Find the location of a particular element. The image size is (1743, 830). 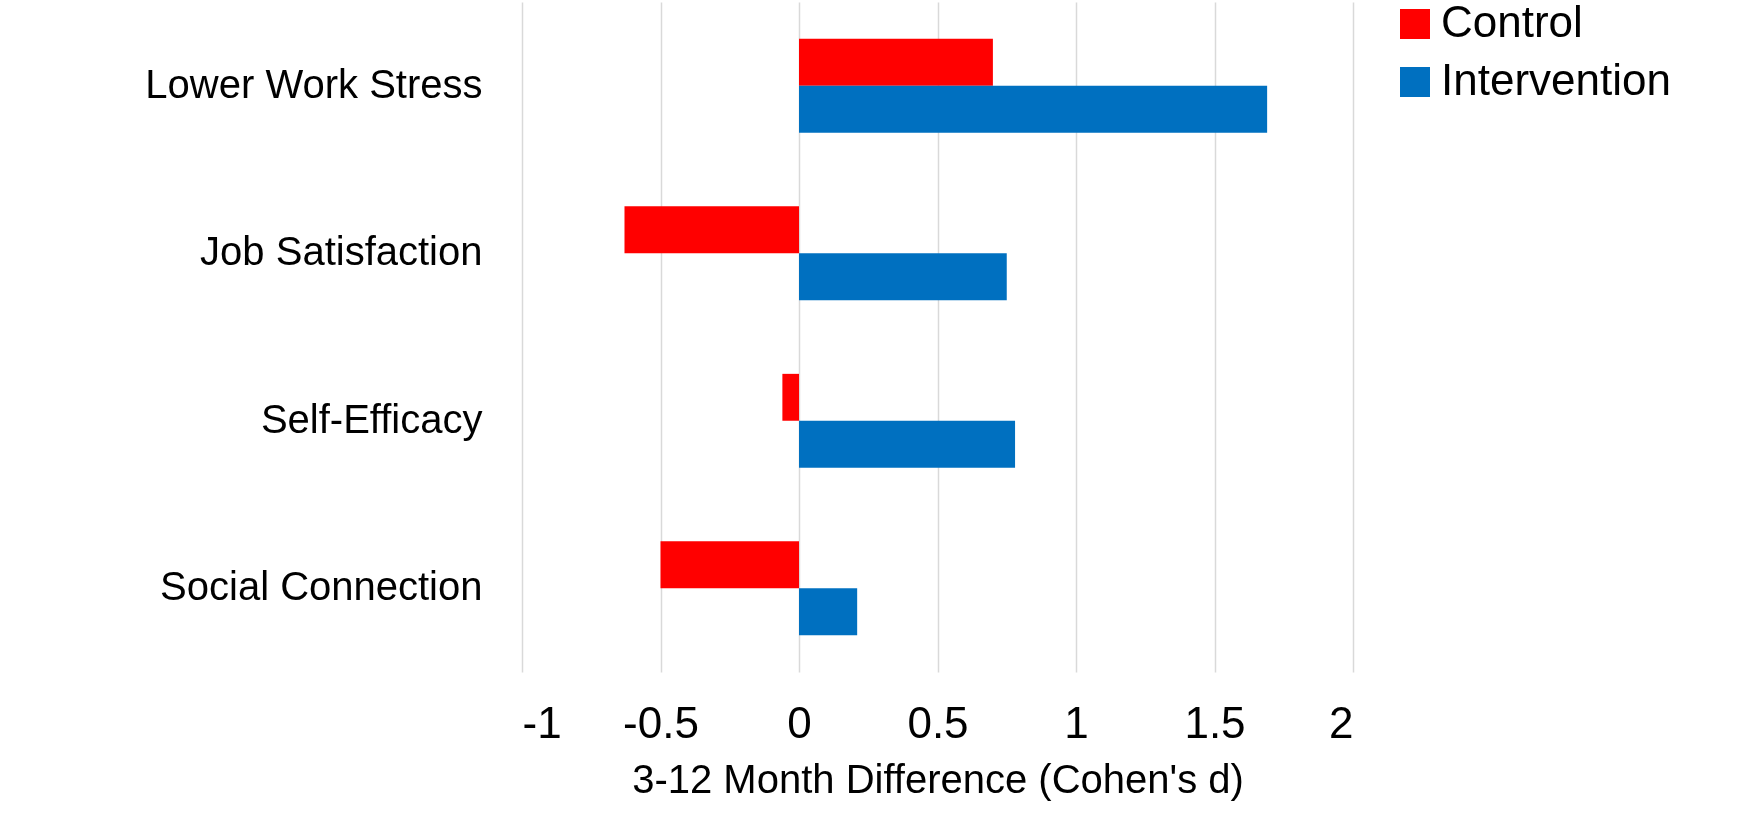

x-tick-label: 1.5 is located at coordinates (1215, 722).